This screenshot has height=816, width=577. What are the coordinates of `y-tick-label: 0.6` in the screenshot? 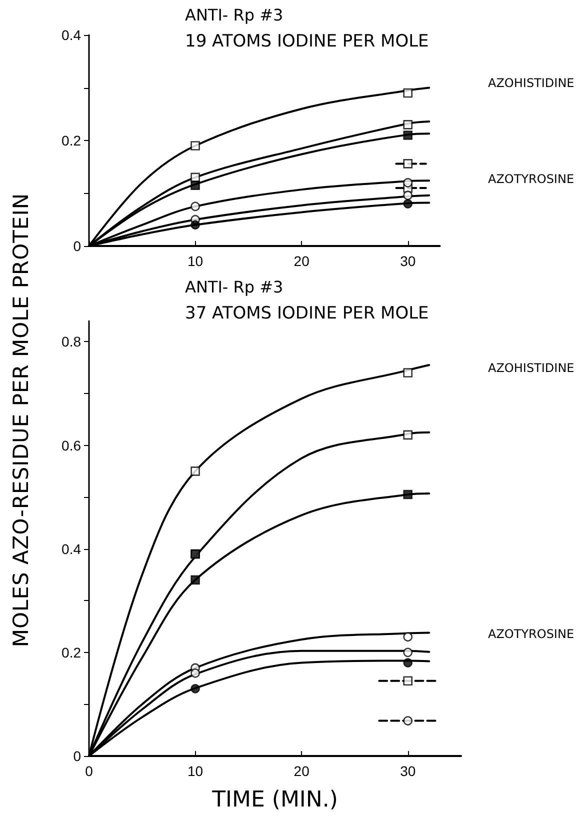 It's located at (72, 445).